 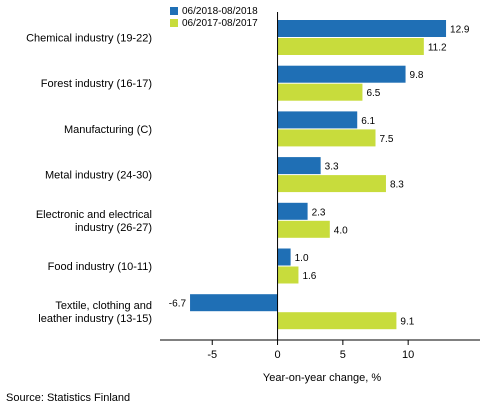 What do you see at coordinates (319, 212) in the screenshot?
I see `value-label: 2.3` at bounding box center [319, 212].